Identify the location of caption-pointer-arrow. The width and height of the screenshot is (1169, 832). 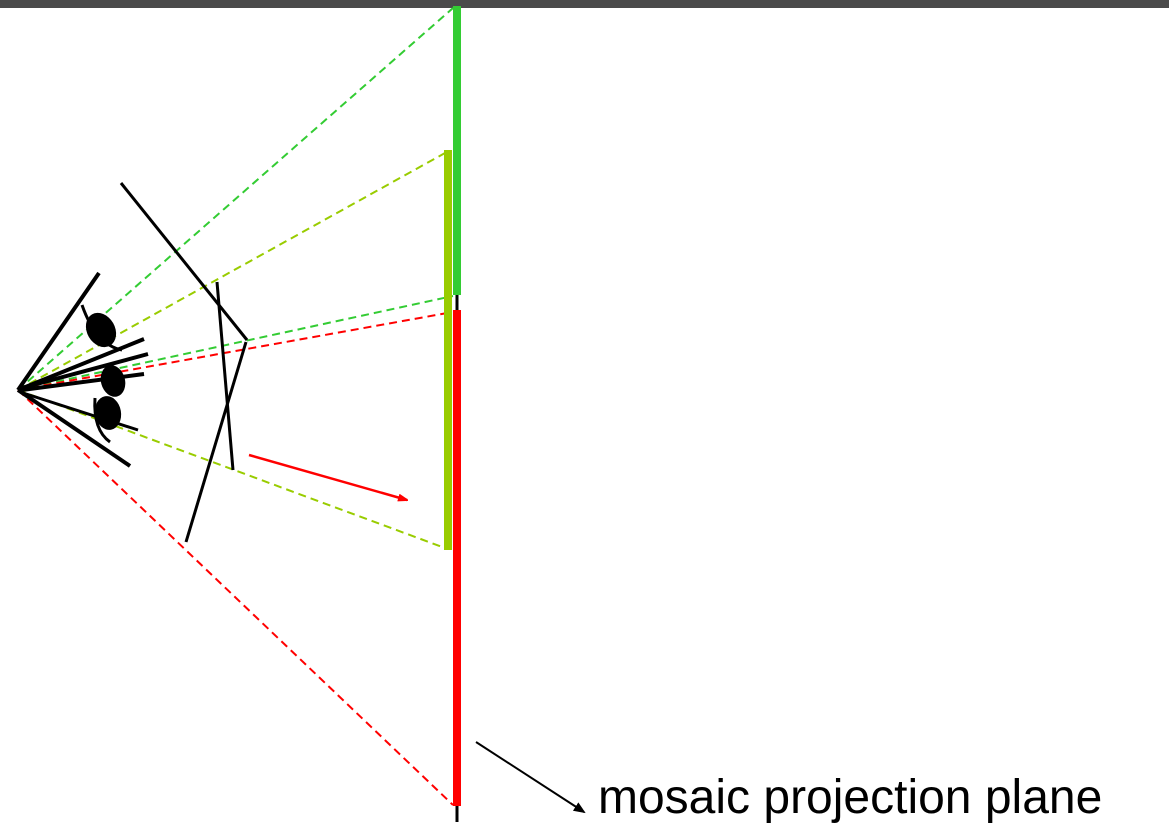
(530, 777).